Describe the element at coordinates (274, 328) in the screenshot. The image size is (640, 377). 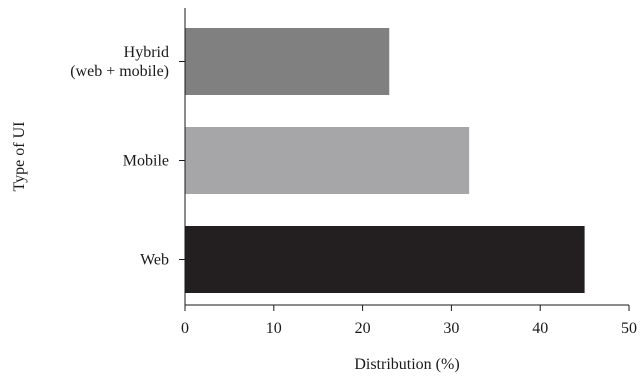
I see `x-tick-label-1: 10` at that location.